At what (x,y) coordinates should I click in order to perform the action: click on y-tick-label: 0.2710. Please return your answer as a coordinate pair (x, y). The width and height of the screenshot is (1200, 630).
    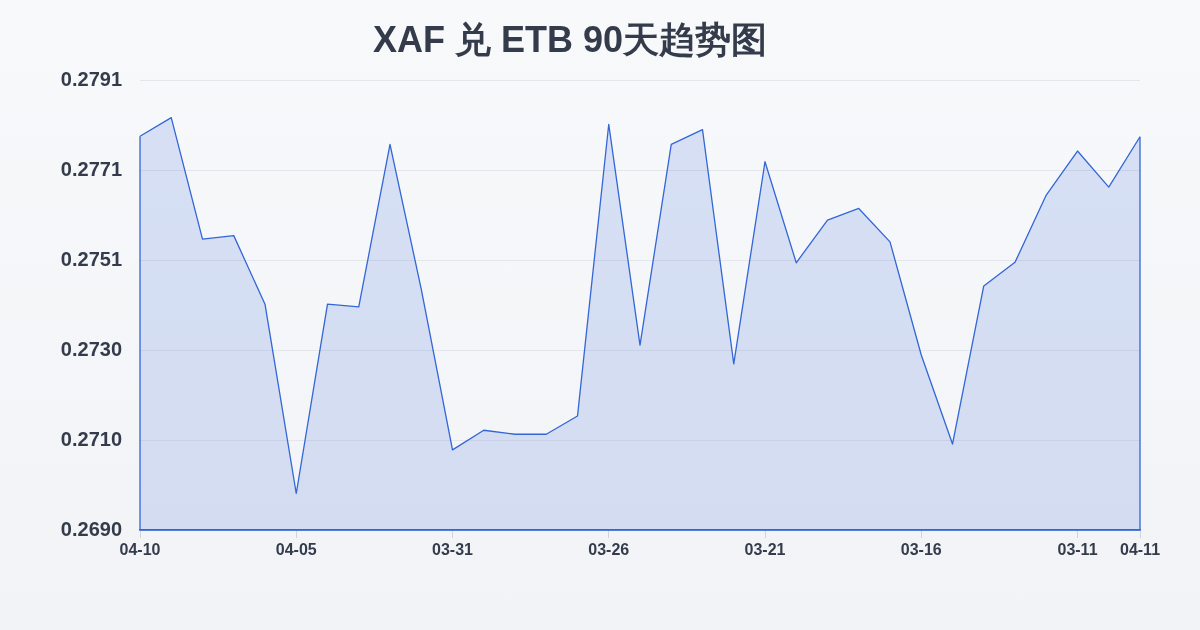
    Looking at the image, I should click on (91, 438).